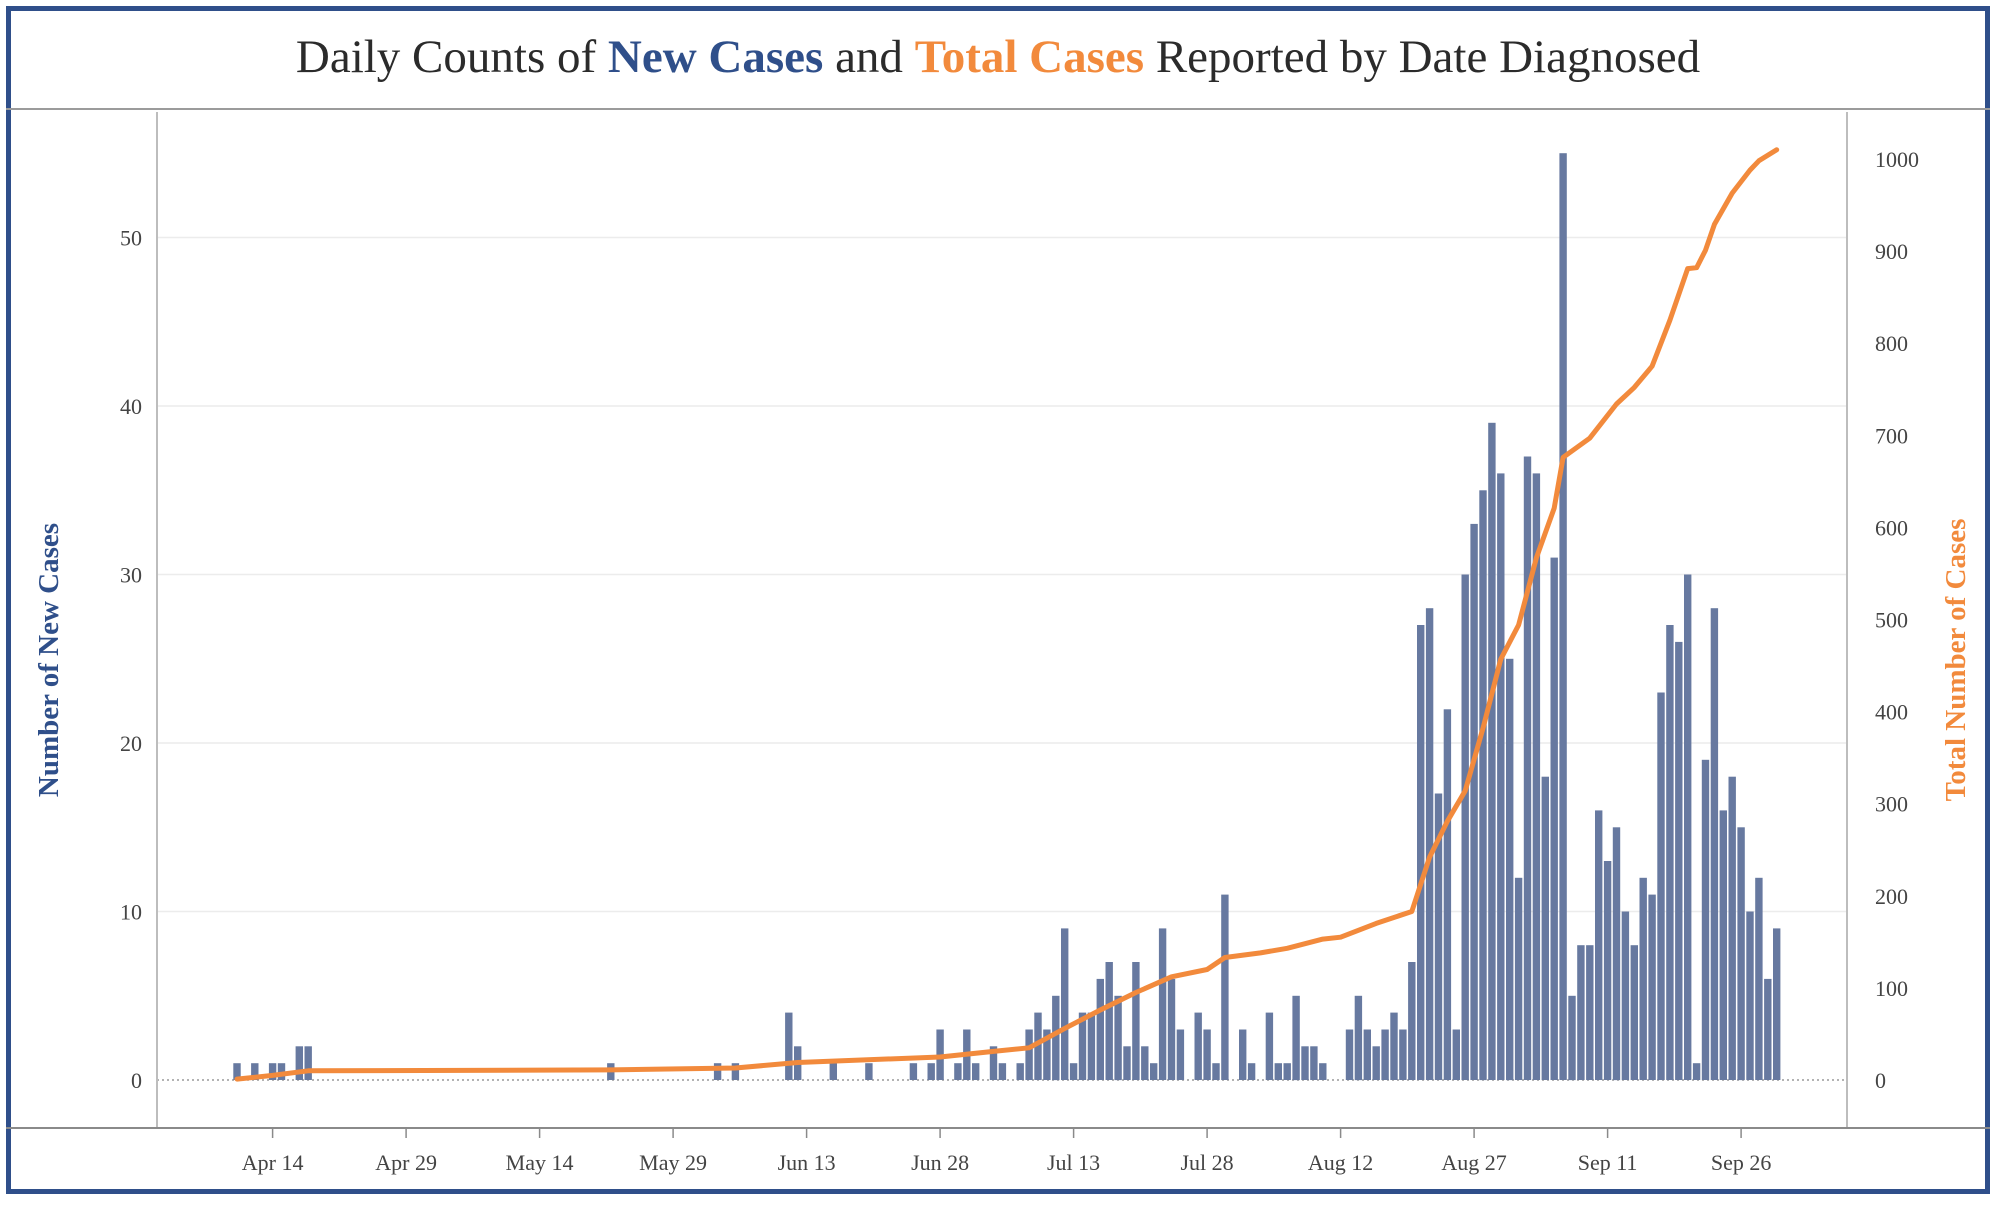  What do you see at coordinates (49, 660) in the screenshot?
I see `y-axis-title-left: Number of New Cases` at bounding box center [49, 660].